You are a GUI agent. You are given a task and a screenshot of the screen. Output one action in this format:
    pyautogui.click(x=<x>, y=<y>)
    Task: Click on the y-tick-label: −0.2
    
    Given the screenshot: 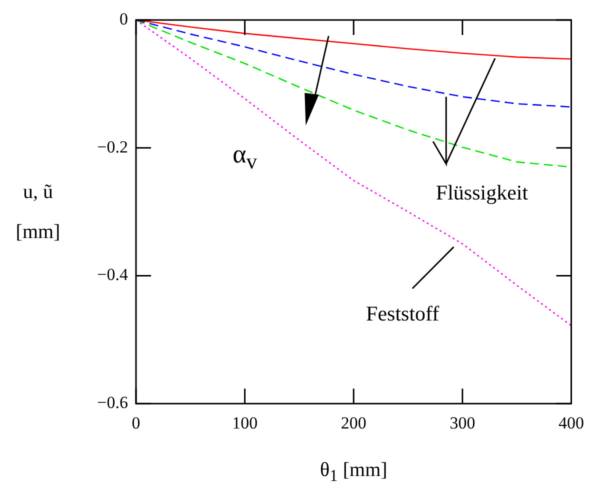 What is the action you would take?
    pyautogui.click(x=112, y=146)
    